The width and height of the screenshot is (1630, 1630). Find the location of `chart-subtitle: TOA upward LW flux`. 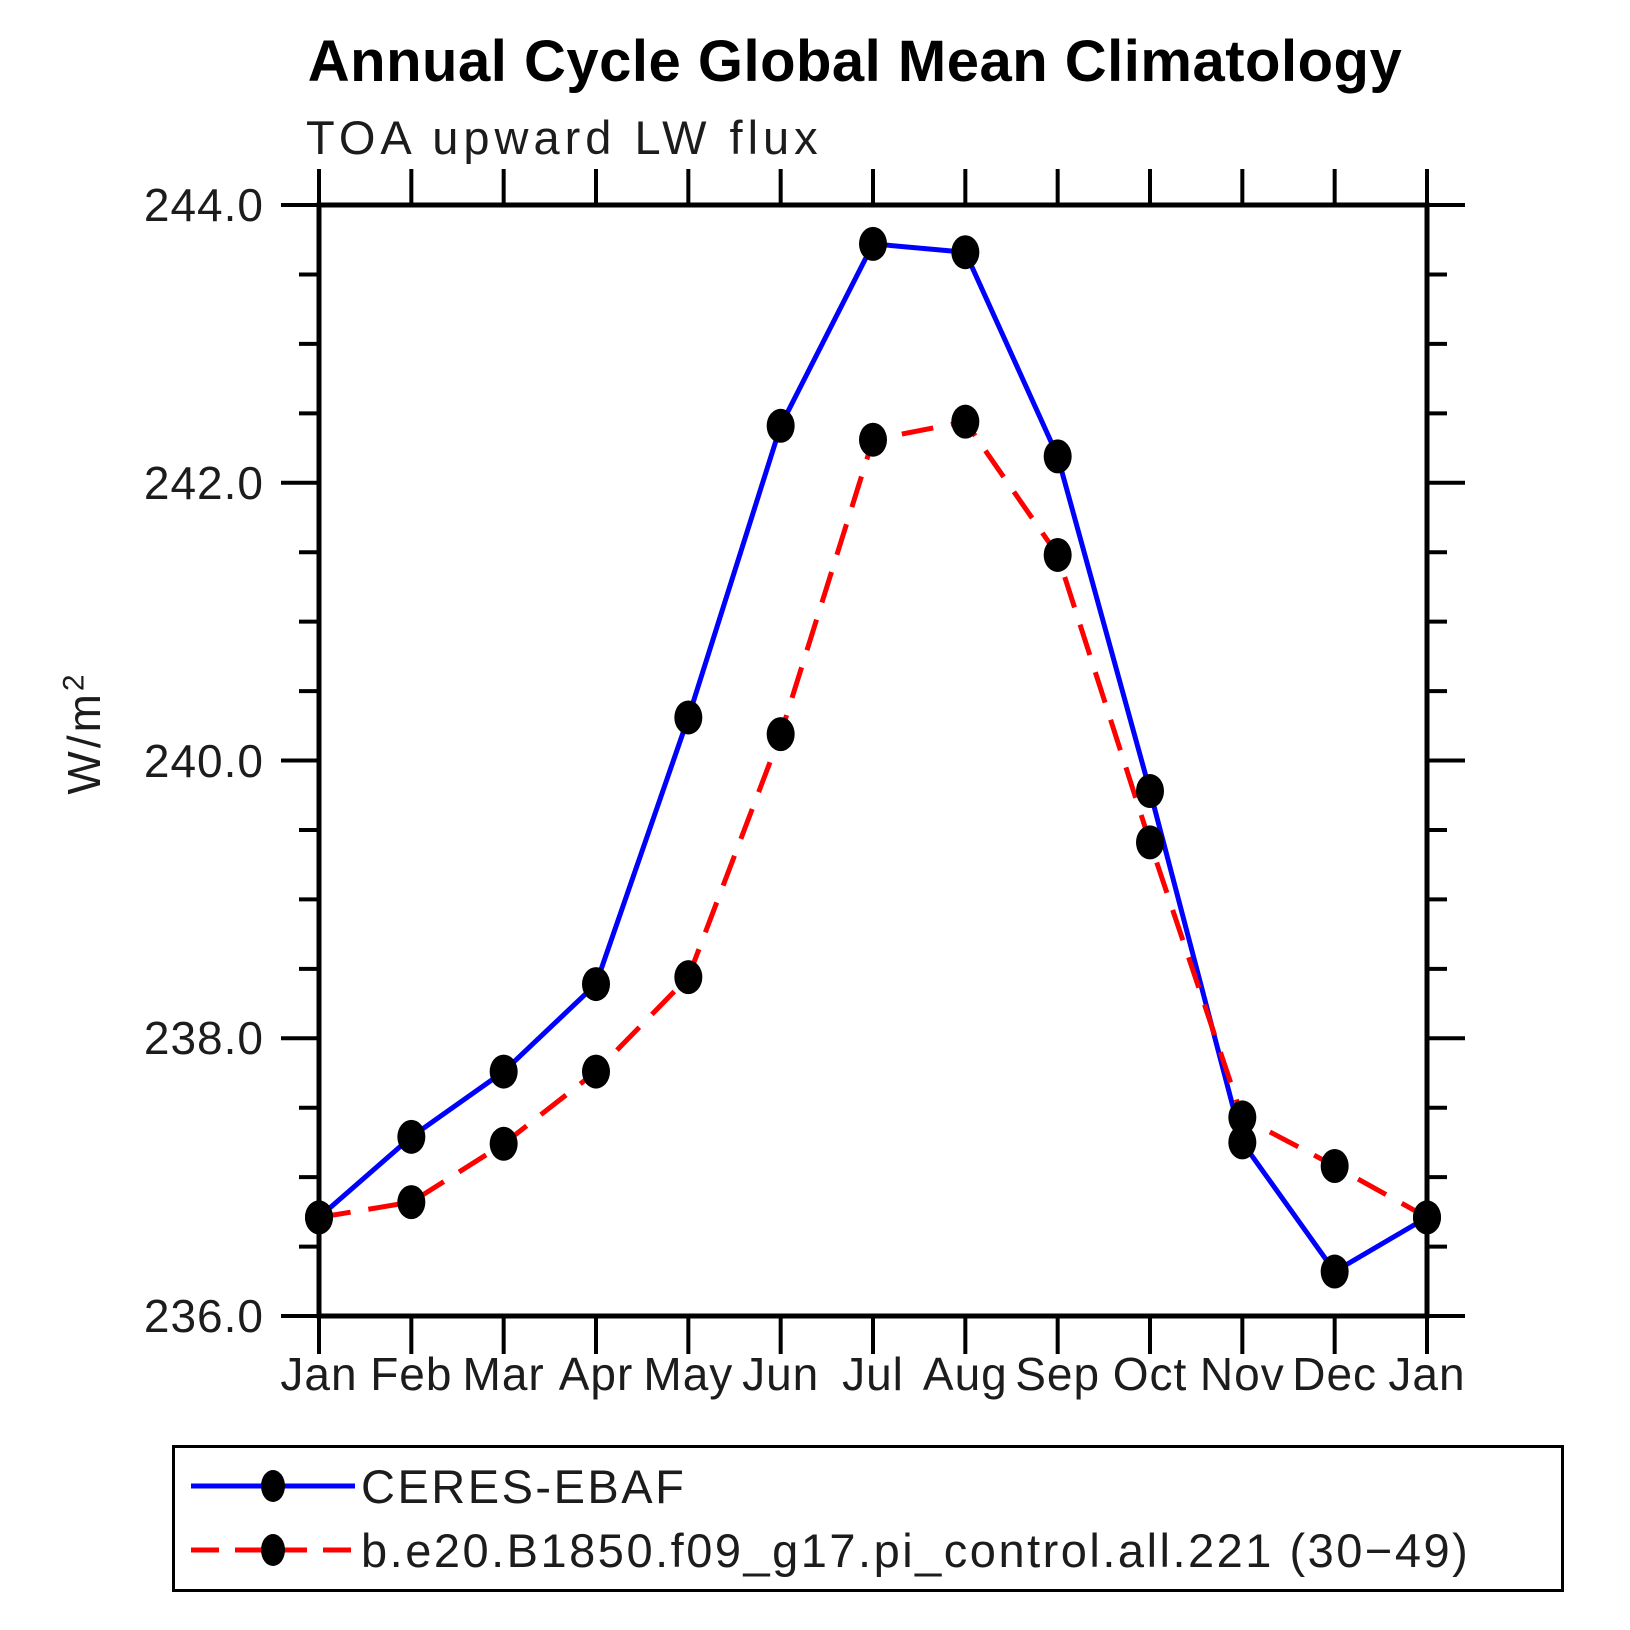

chart-subtitle: TOA upward LW flux is located at coordinates (564, 137).